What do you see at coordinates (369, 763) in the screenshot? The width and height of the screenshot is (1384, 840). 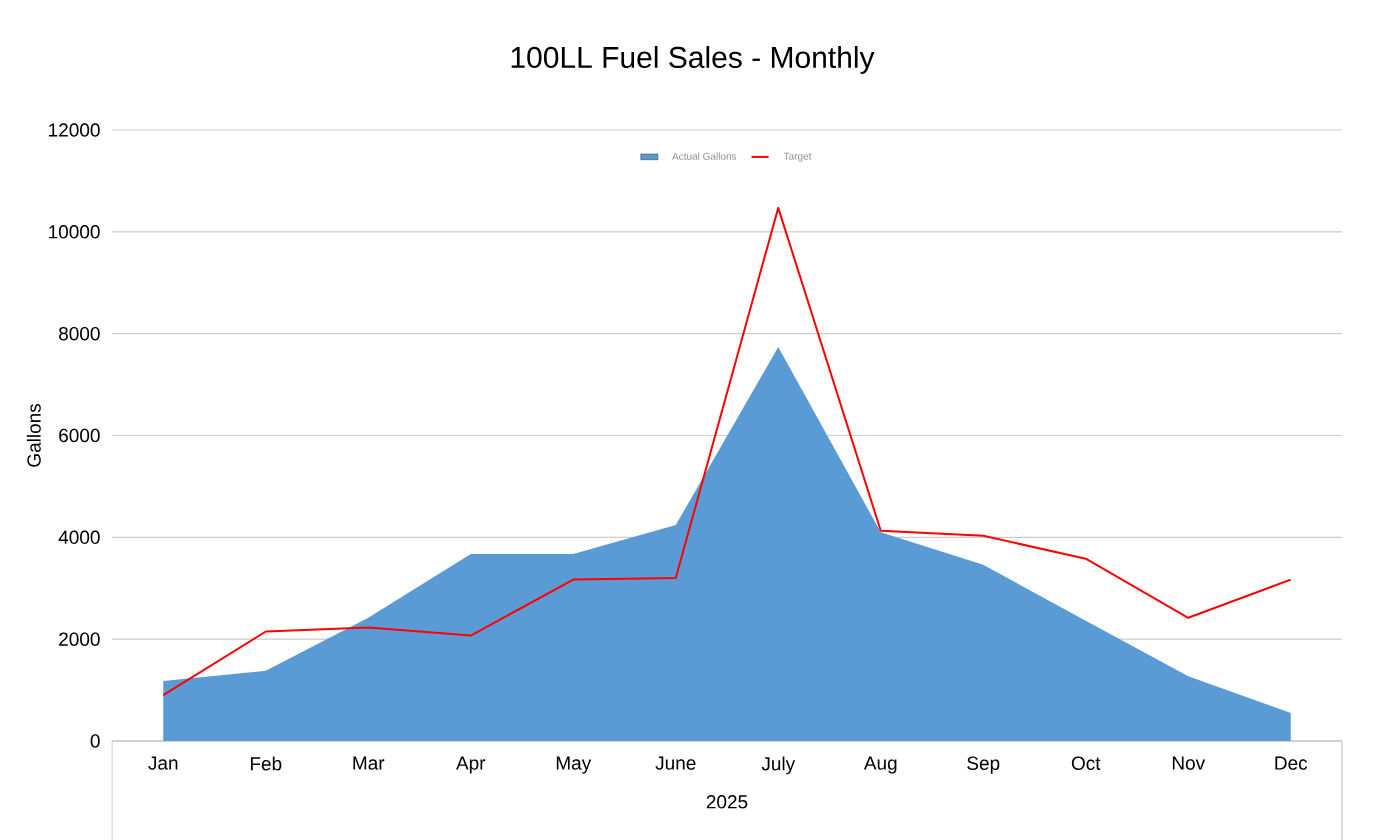 I see `x-tick-label: Mar` at bounding box center [369, 763].